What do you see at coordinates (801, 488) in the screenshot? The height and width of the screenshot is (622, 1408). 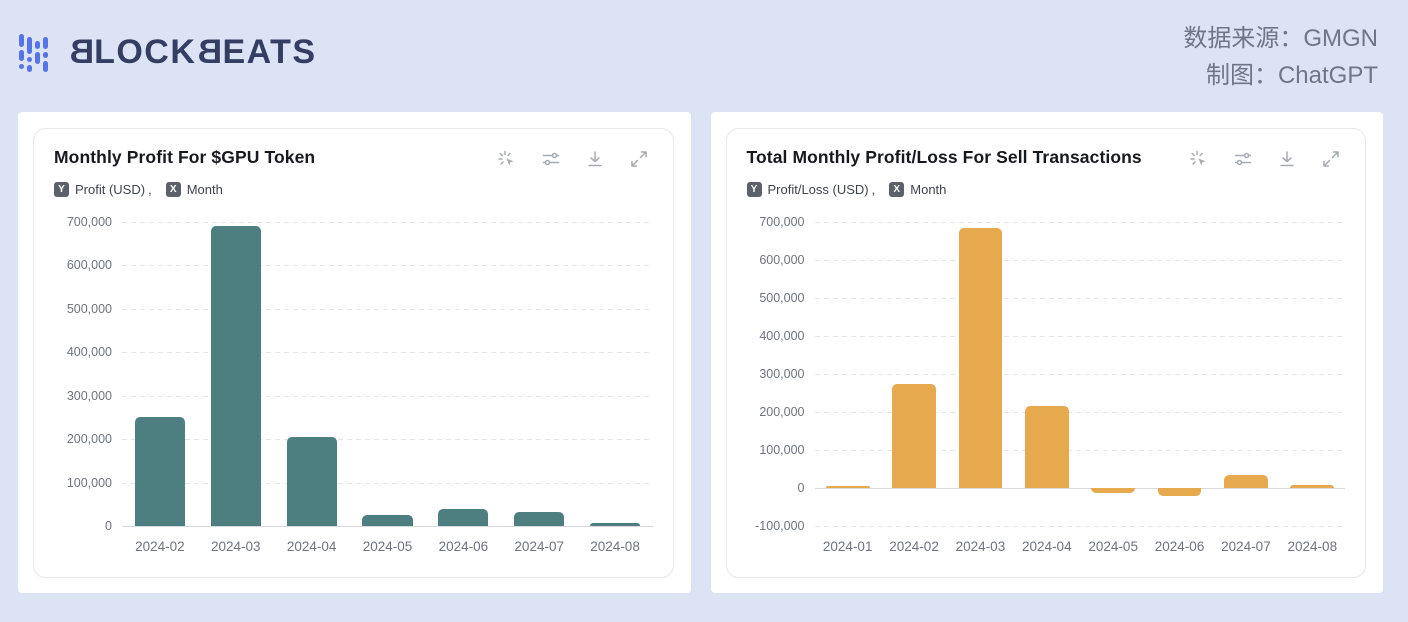 I see `y-tick-label: 0` at bounding box center [801, 488].